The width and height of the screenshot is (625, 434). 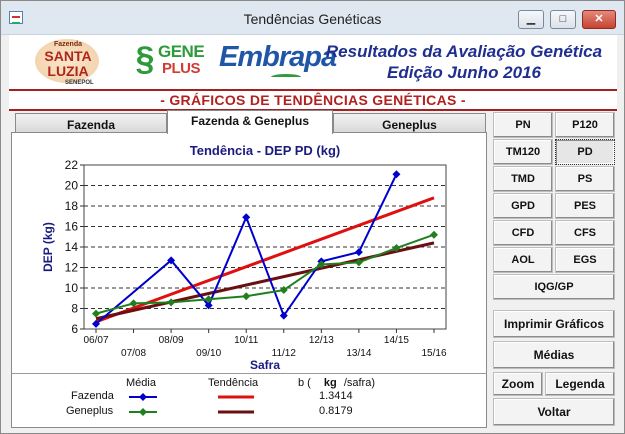 What do you see at coordinates (250, 122) in the screenshot?
I see `tab-fazenda-geneplus: Fazenda & Geneplus` at bounding box center [250, 122].